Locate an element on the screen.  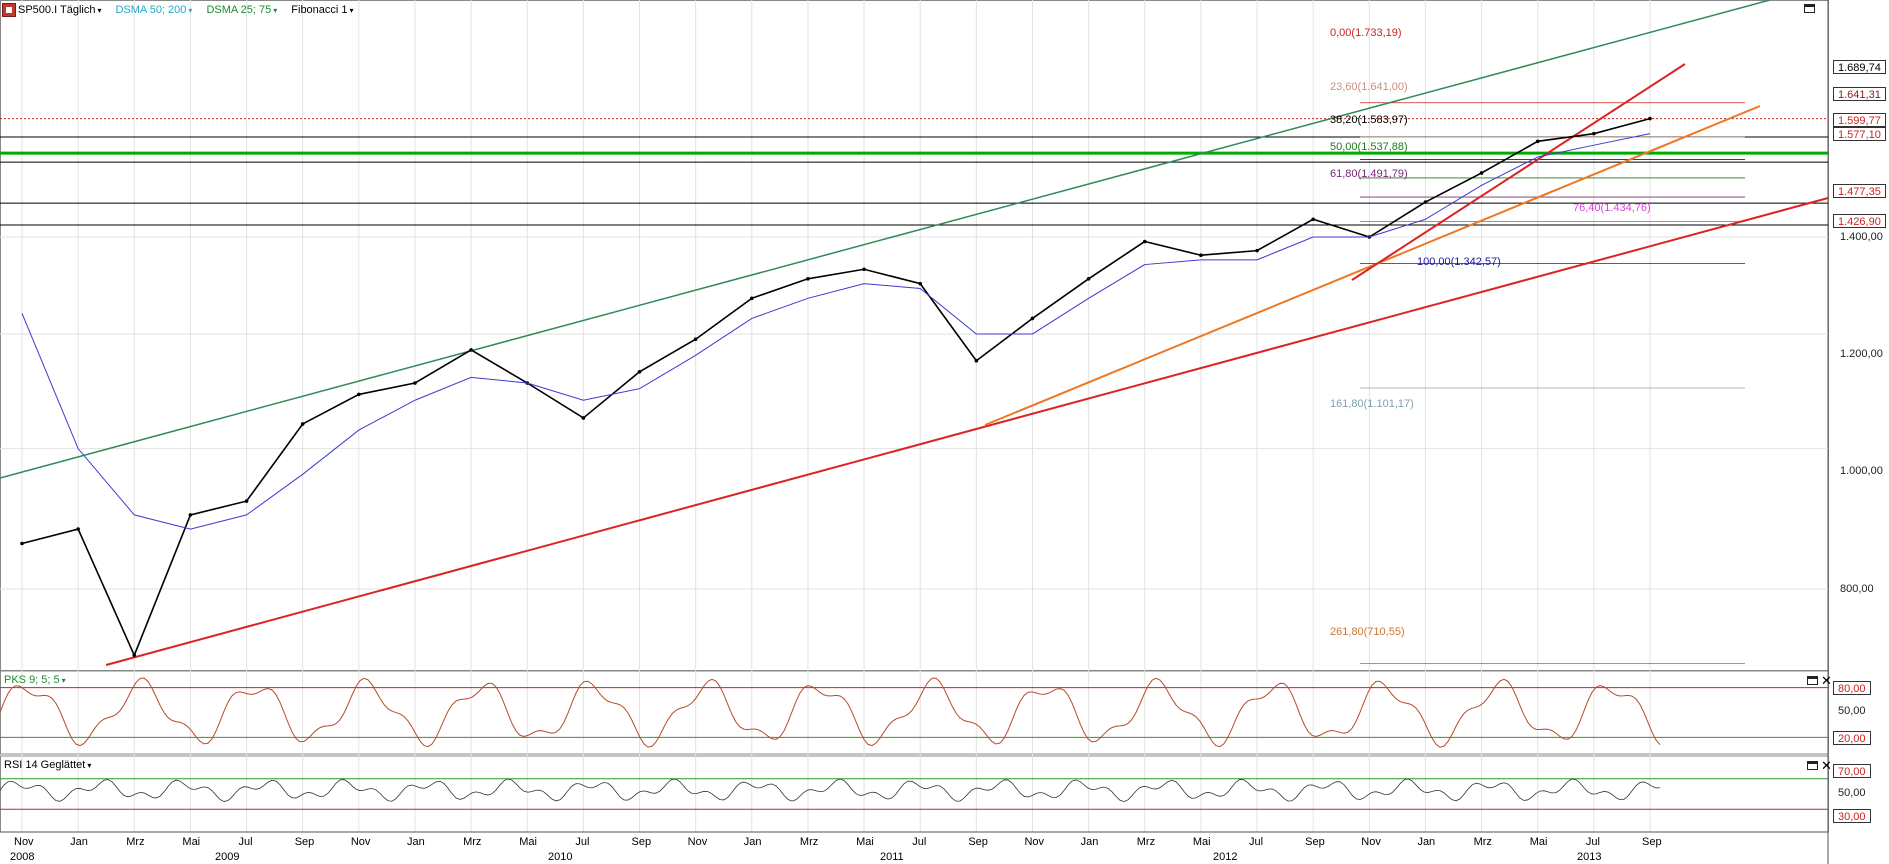
rsi-label-text: RSI 14 Geglättet is located at coordinates (45, 765).